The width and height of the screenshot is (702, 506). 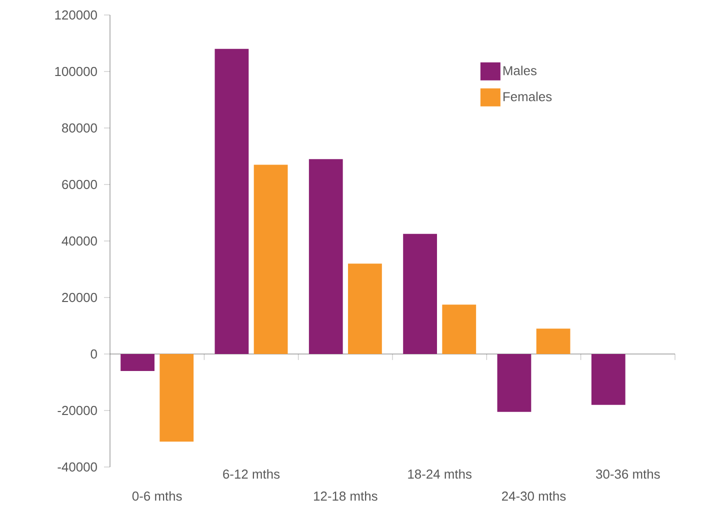 What do you see at coordinates (79, 297) in the screenshot?
I see `y-tick-label: 20000` at bounding box center [79, 297].